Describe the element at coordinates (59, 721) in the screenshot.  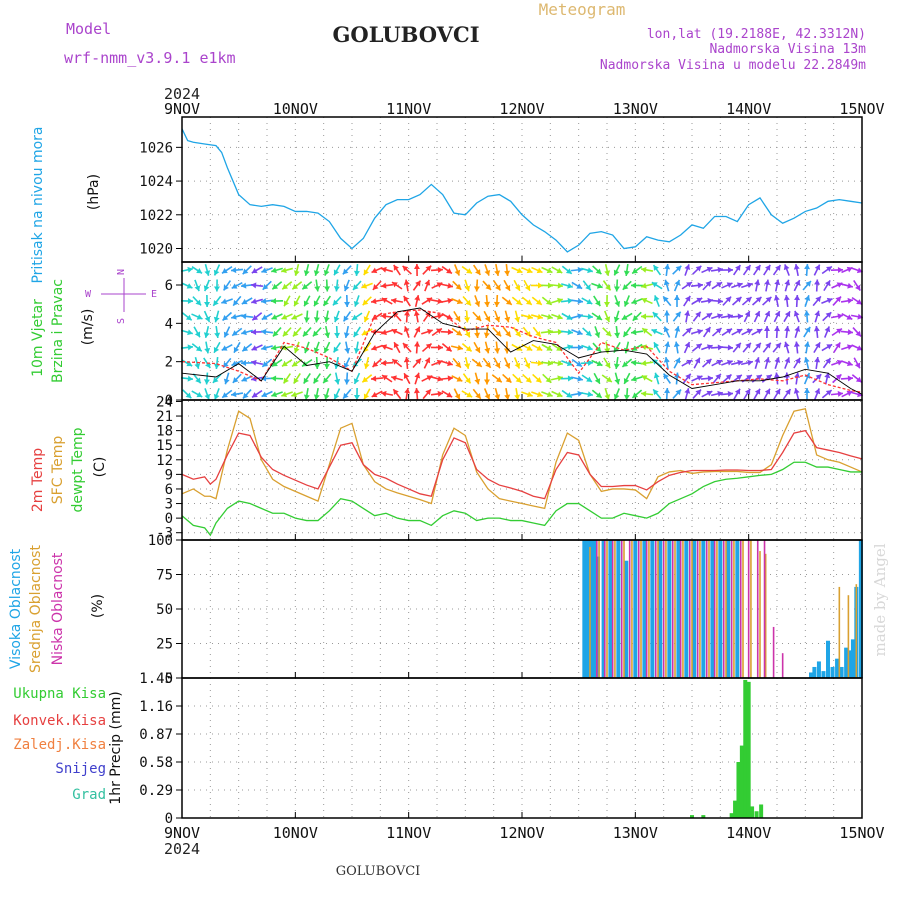
I see `conv-precip-legend: Konvek.Kisa` at that location.